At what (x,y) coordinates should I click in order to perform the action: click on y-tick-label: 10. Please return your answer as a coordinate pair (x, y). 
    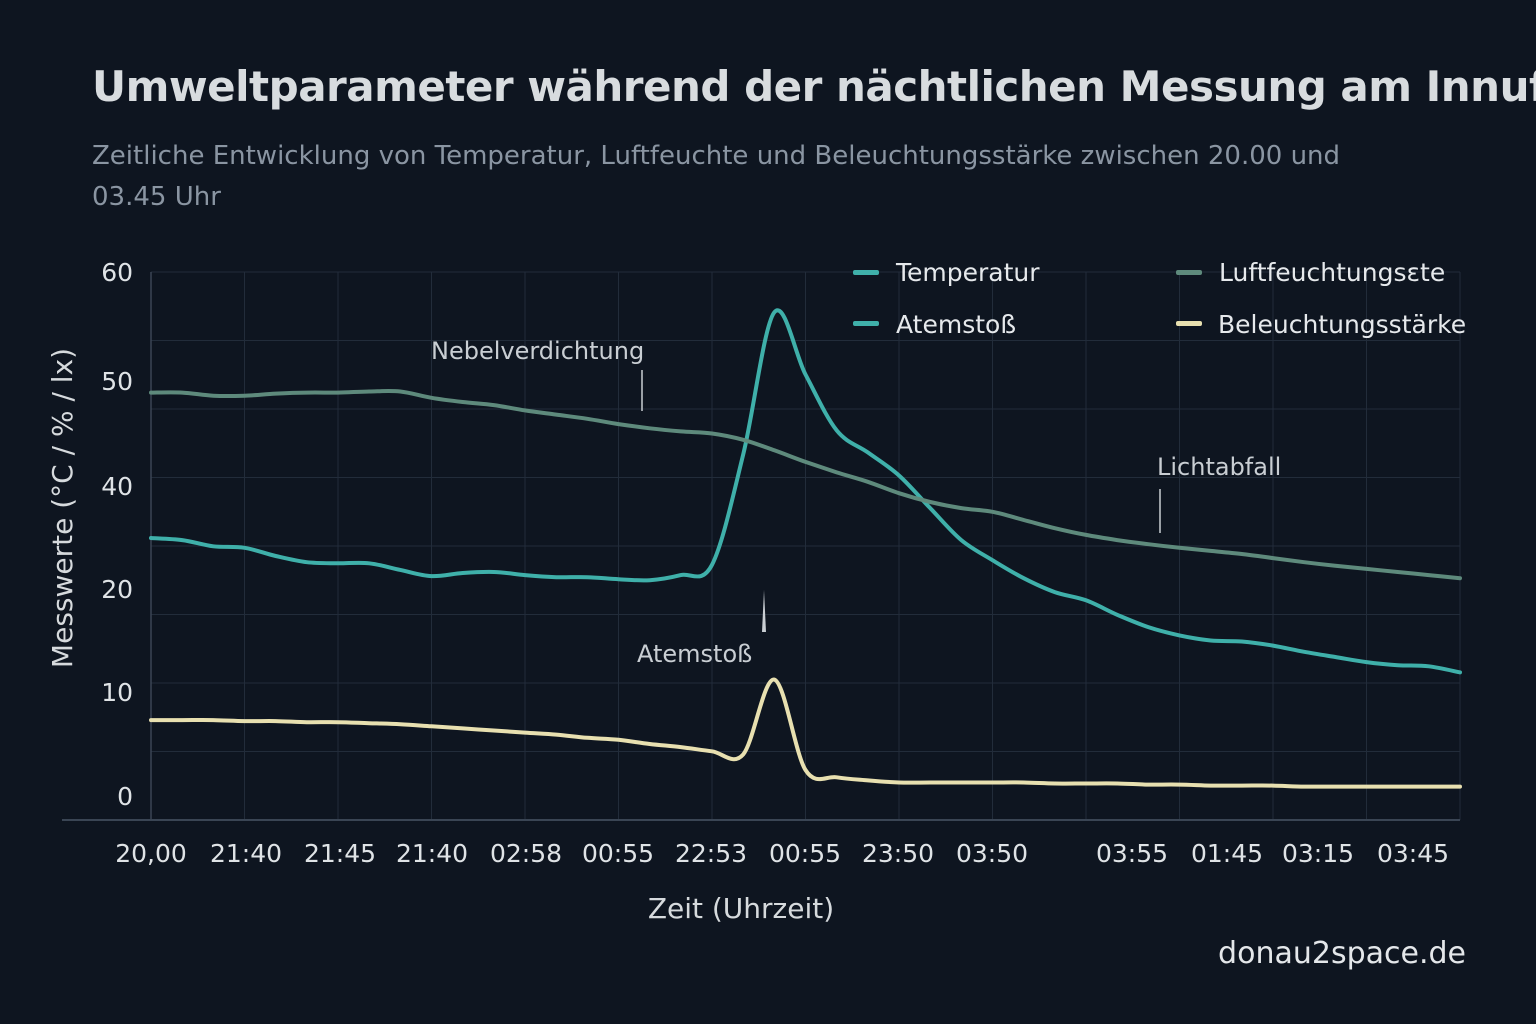
    Looking at the image, I should click on (117, 692).